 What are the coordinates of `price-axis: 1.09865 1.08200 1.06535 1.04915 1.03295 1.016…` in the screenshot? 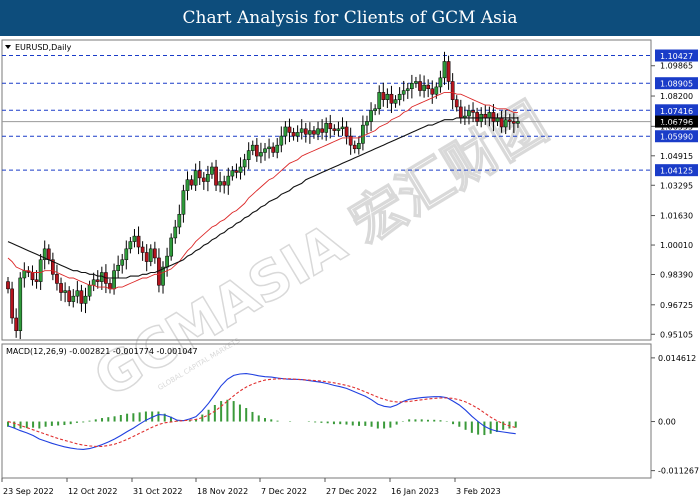 It's located at (672, 200).